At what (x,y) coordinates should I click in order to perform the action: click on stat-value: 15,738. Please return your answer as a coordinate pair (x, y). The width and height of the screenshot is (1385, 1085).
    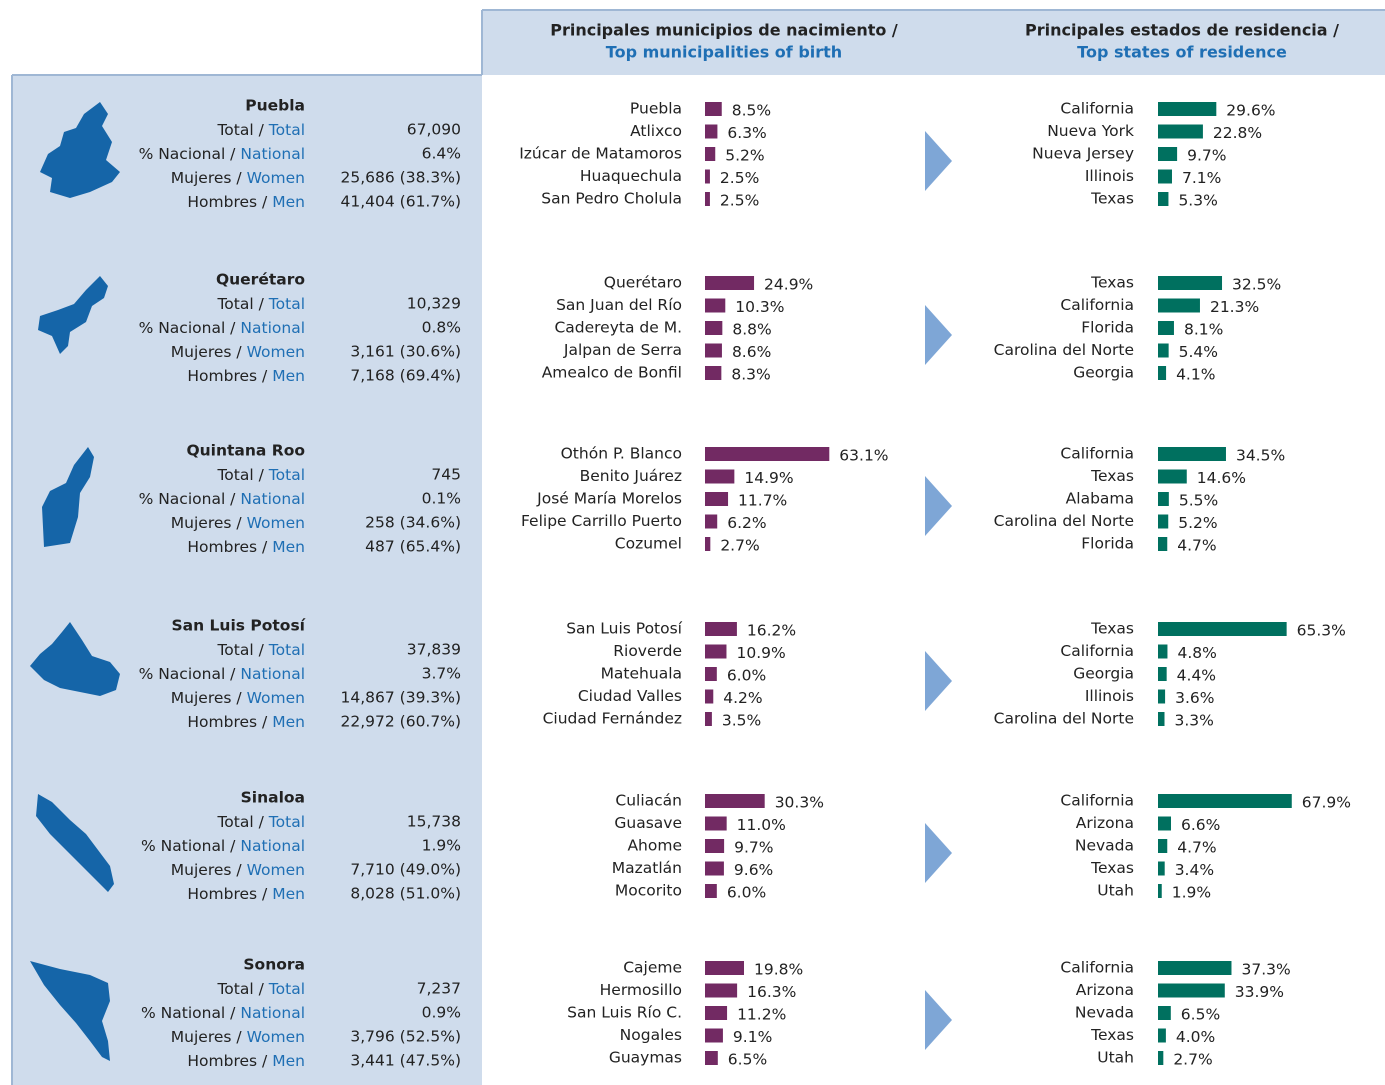
    Looking at the image, I should click on (434, 822).